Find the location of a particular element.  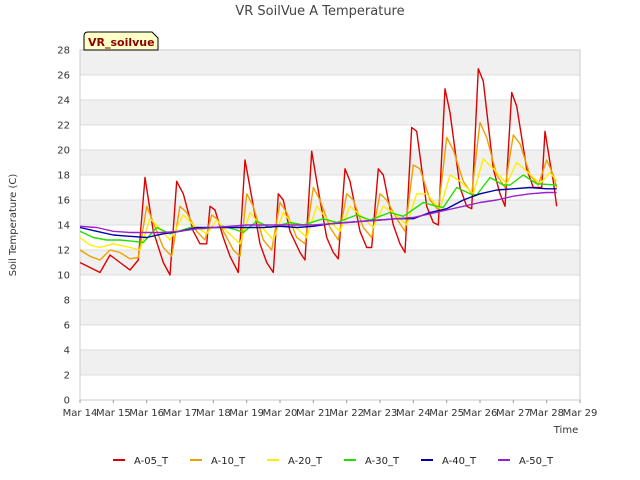

x-tick-label: Mar 25 is located at coordinates (446, 413).